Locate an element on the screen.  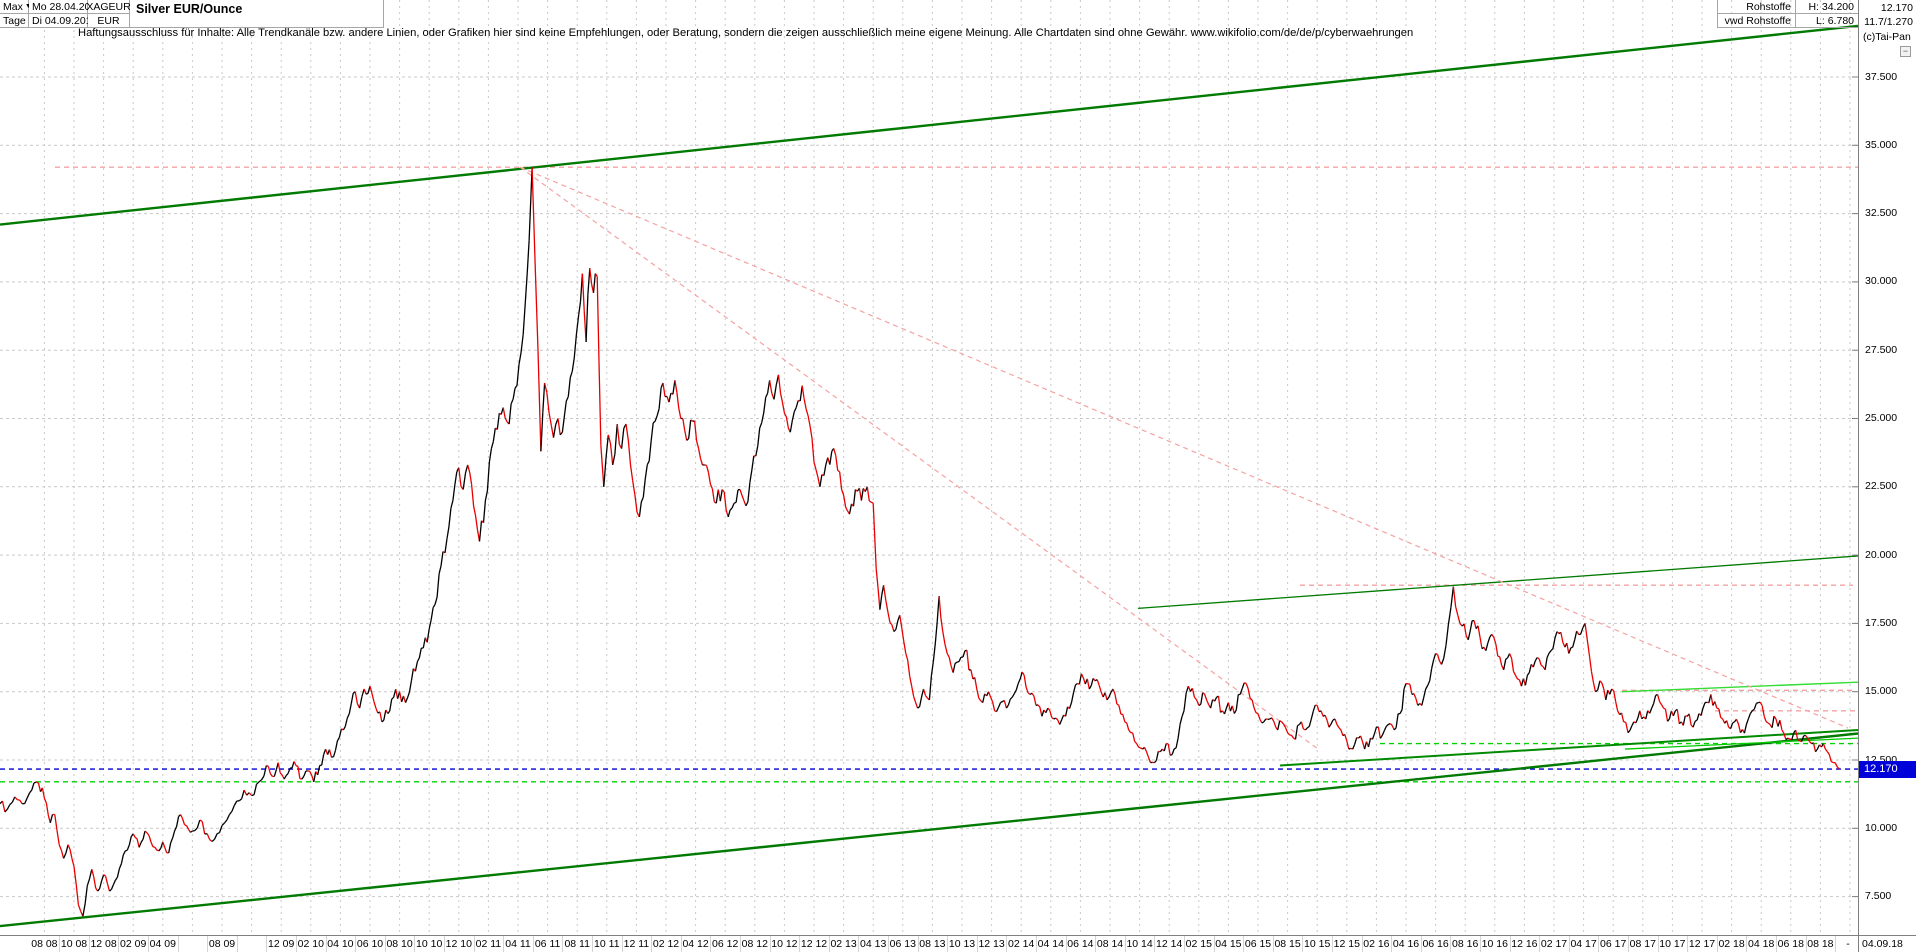
symbol-cell: XAGEUR is located at coordinates (108, 7).